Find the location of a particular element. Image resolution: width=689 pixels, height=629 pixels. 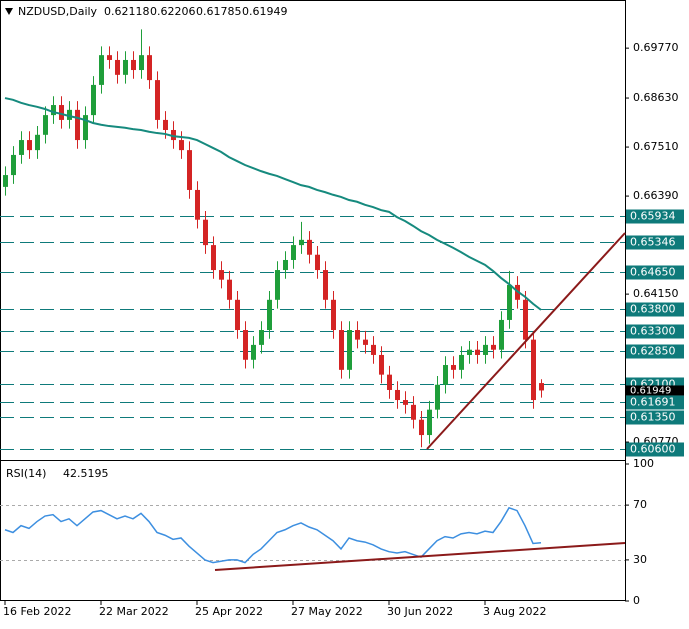

rsi-value: 42.5195 is located at coordinates (86, 473).